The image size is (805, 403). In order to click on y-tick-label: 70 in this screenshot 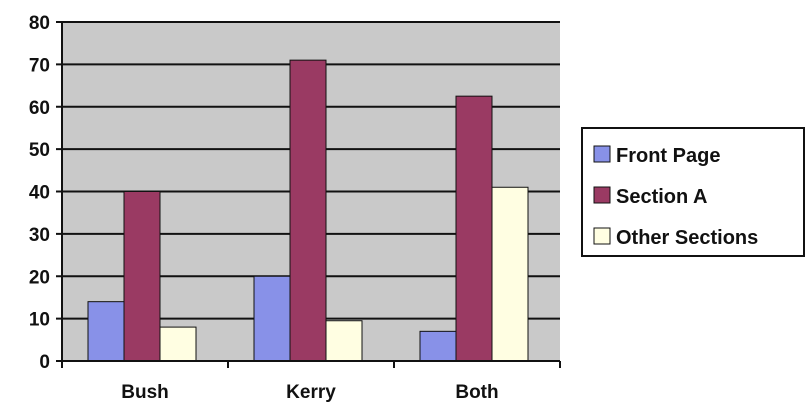, I will do `click(39, 65)`.